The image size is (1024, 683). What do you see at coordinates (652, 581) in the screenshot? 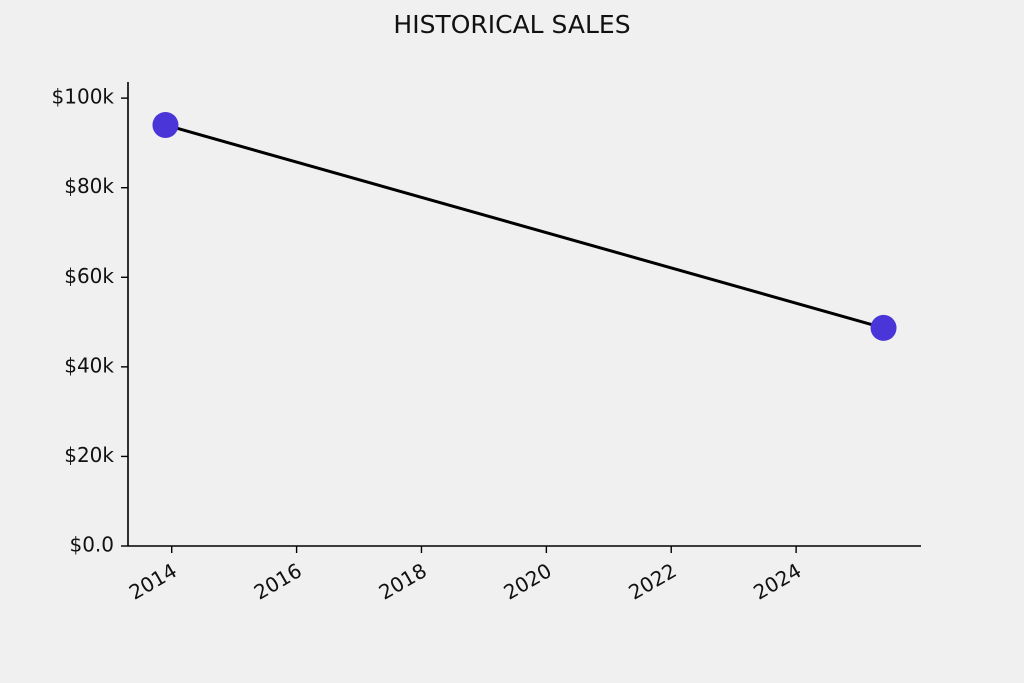
I see `x-tick-label: 2022` at bounding box center [652, 581].